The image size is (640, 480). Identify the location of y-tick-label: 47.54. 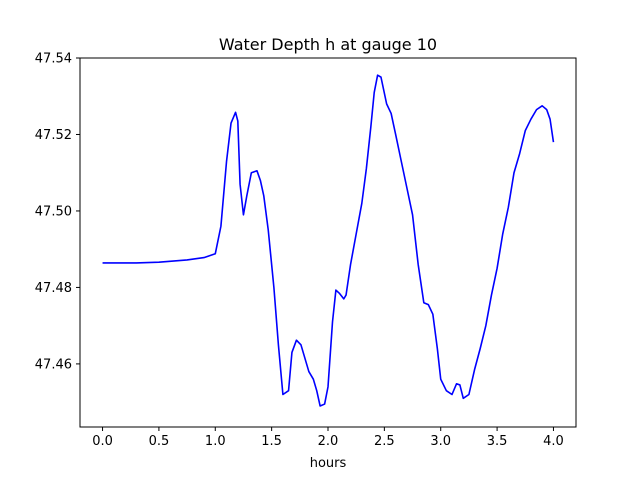
(53, 59).